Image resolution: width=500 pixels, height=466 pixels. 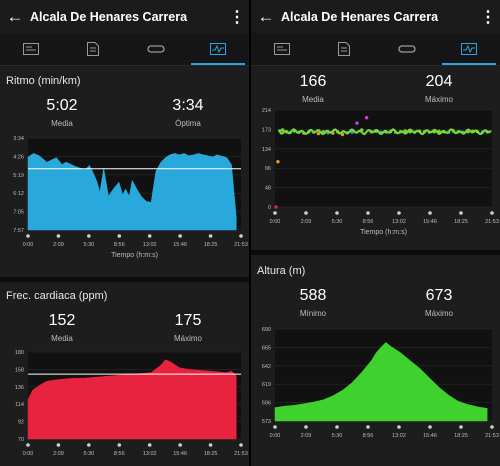 I want to click on y-tick-label: 92, so click(x=21, y=423).